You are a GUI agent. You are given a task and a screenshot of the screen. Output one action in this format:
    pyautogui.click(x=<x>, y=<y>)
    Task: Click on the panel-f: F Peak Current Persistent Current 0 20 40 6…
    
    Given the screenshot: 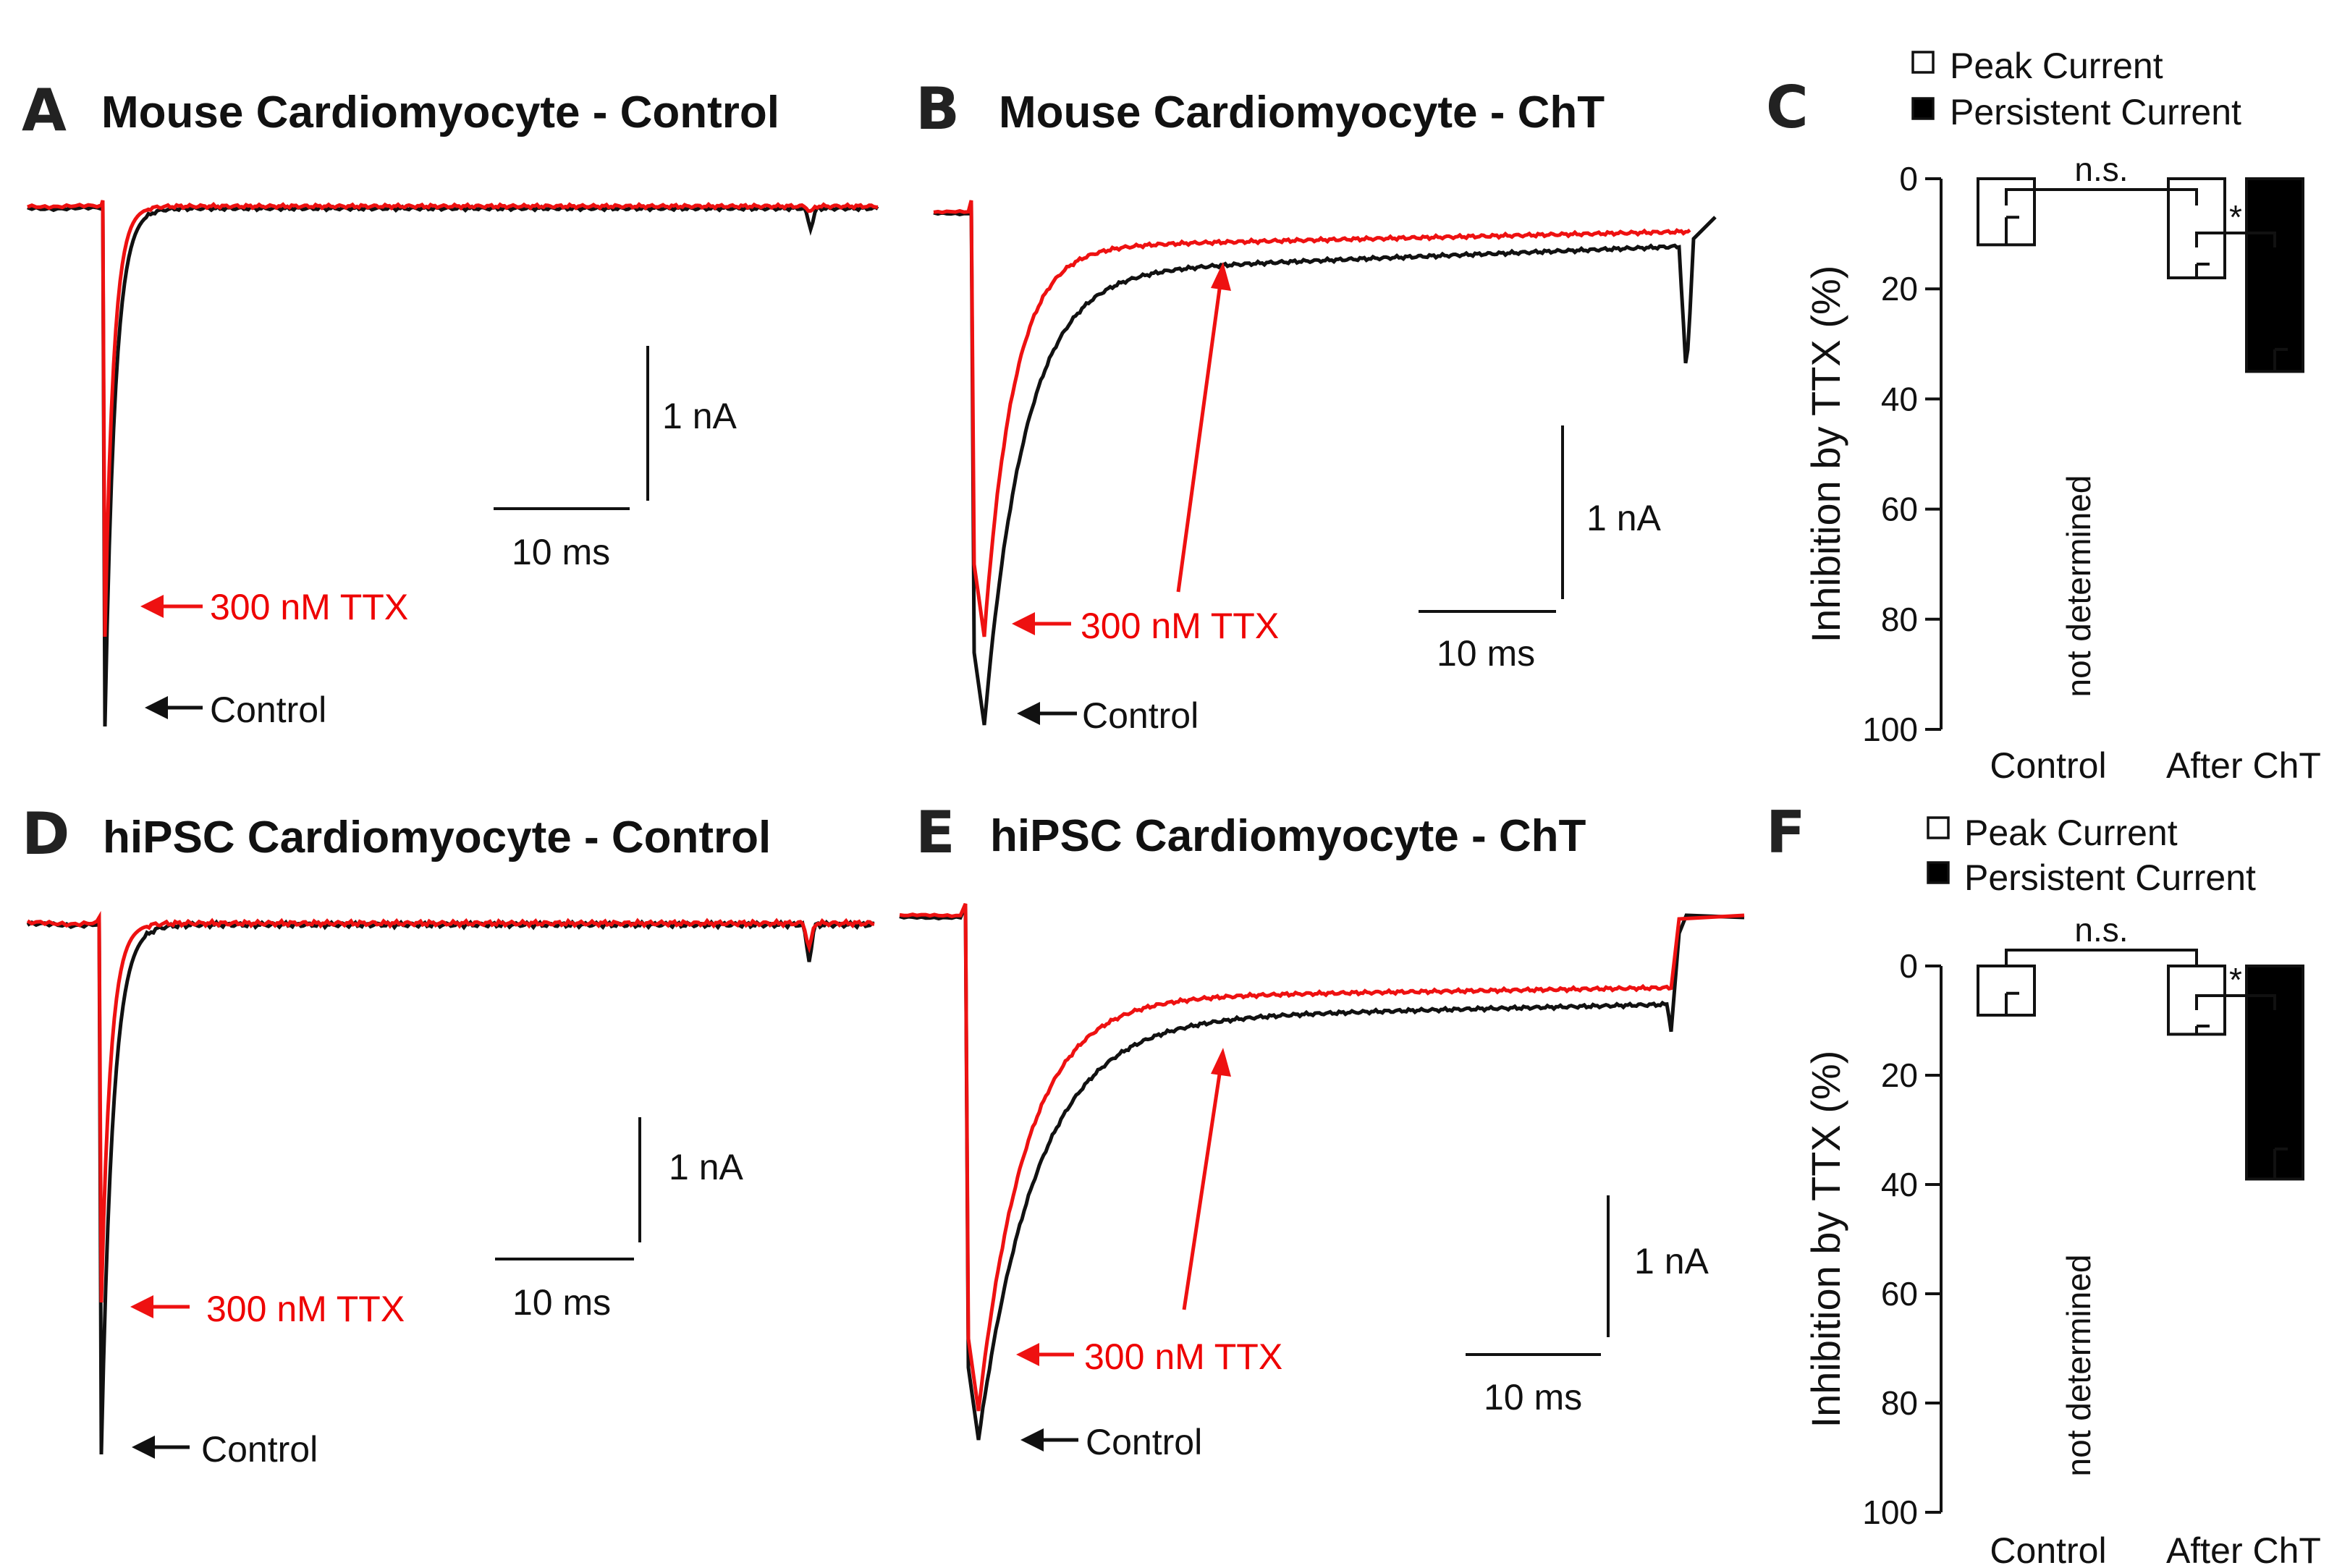 What is the action you would take?
    pyautogui.click(x=2043, y=1183)
    